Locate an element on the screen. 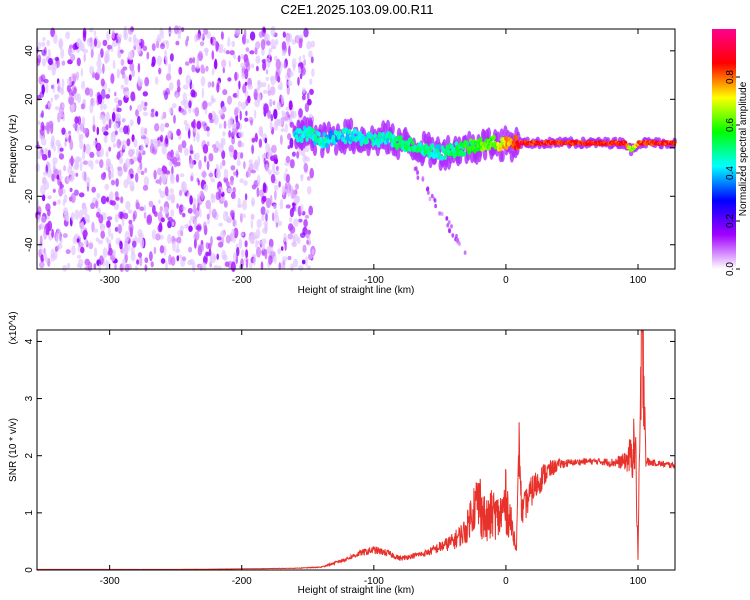  snr-x-tick-label: -200 is located at coordinates (242, 581).